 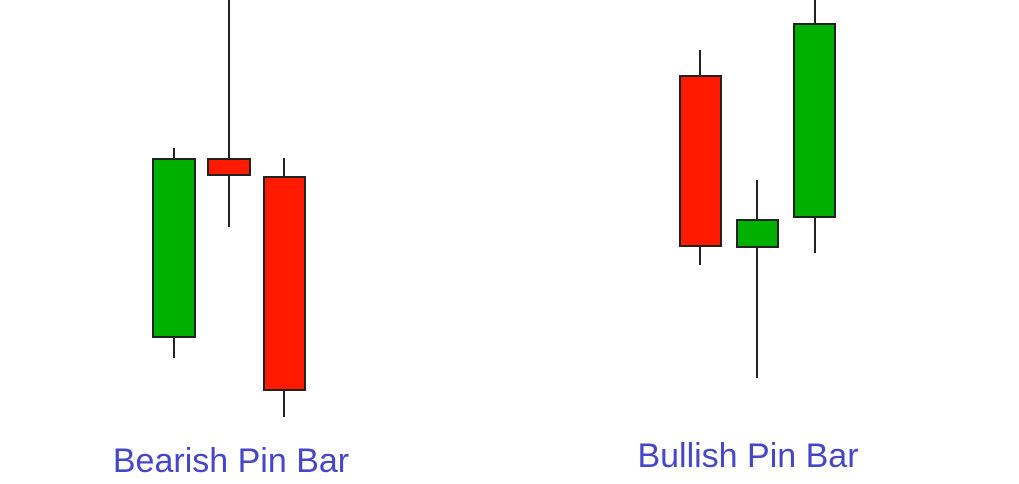 I want to click on pattern-label: Bearish Pin Bar, so click(x=231, y=461).